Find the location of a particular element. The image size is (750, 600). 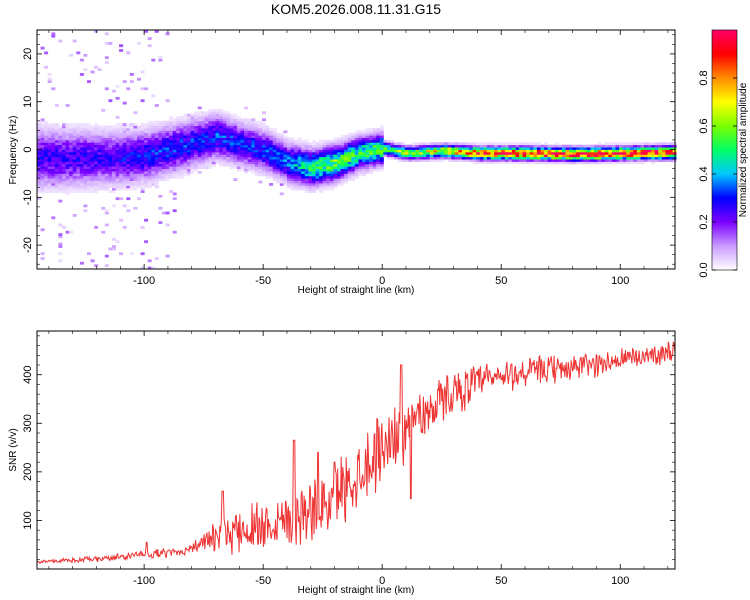

colorbar-gradient is located at coordinates (724, 150).